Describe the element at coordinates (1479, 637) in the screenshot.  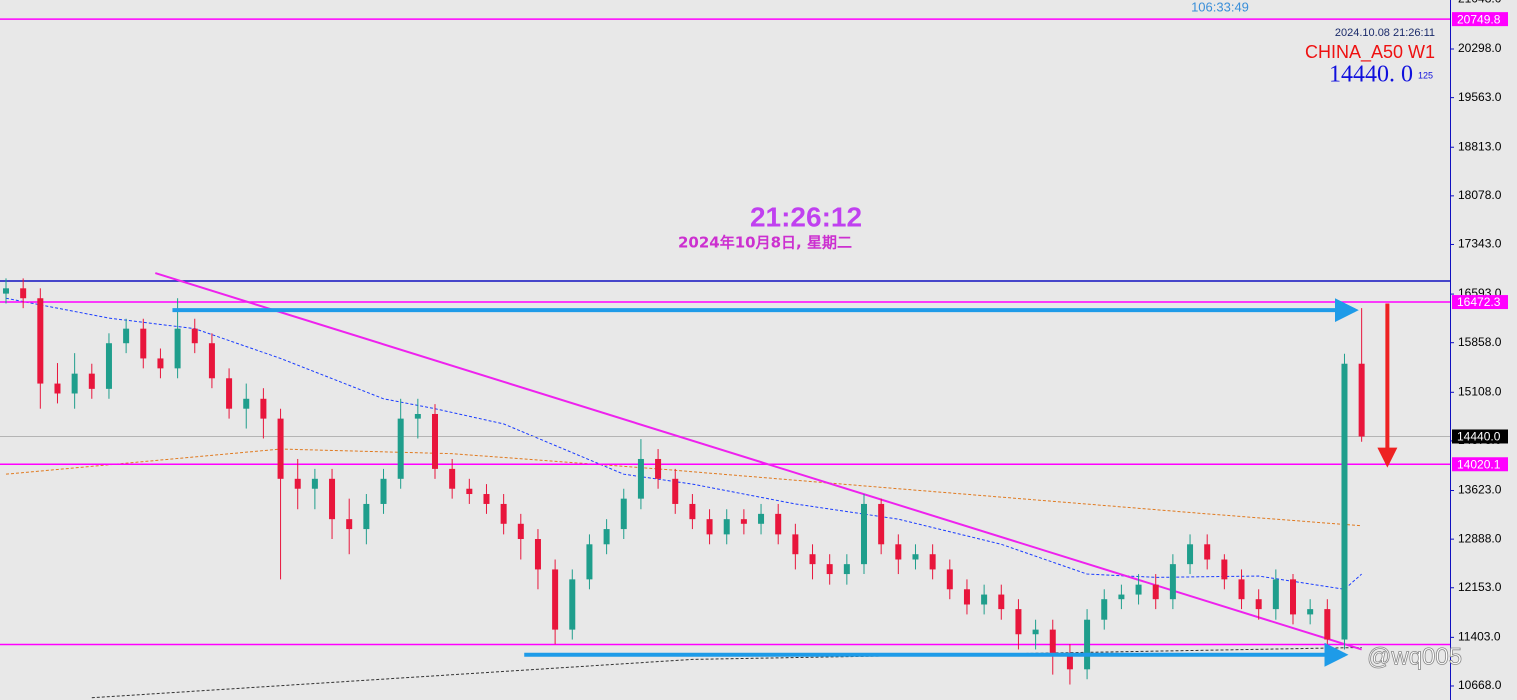
I see `y-tick-label: 11403.0` at that location.